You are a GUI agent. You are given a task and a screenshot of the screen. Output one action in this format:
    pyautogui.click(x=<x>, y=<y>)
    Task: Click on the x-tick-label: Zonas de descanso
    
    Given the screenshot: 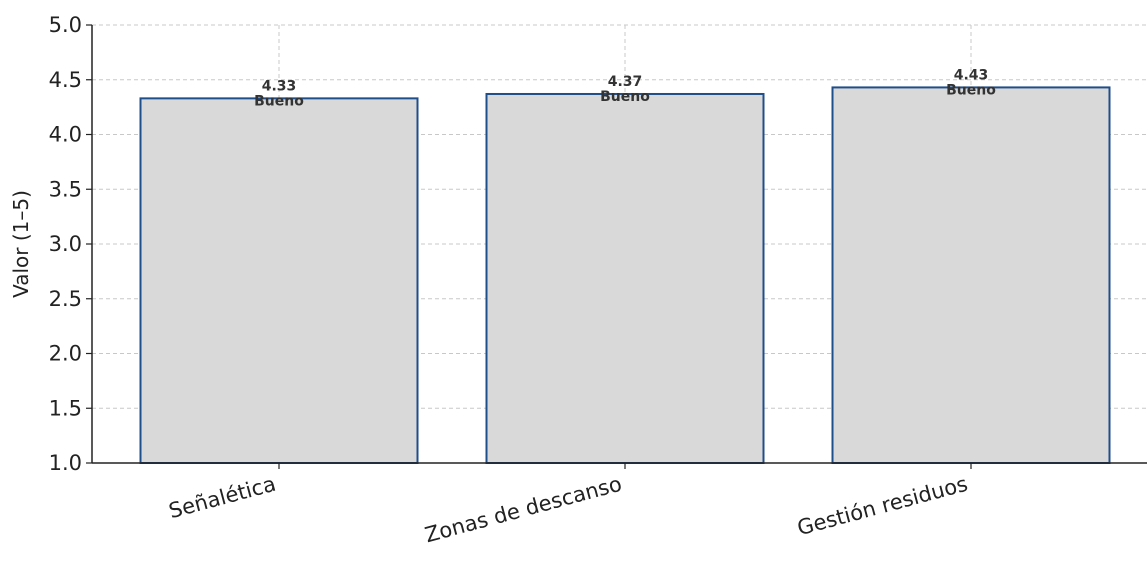 What is the action you would take?
    pyautogui.click(x=523, y=510)
    